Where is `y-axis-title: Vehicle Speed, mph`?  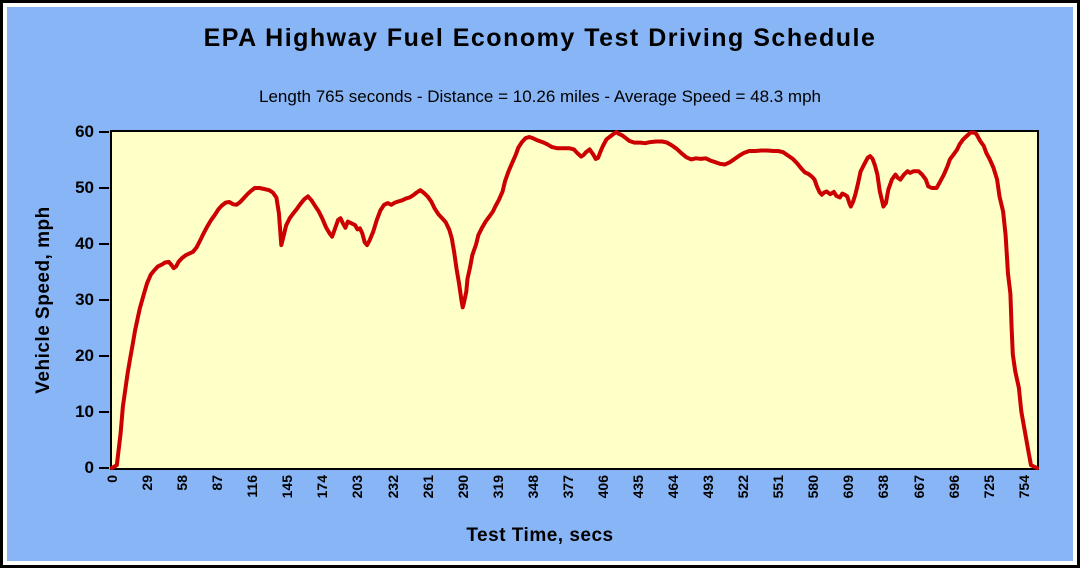 y-axis-title: Vehicle Speed, mph is located at coordinates (43, 300).